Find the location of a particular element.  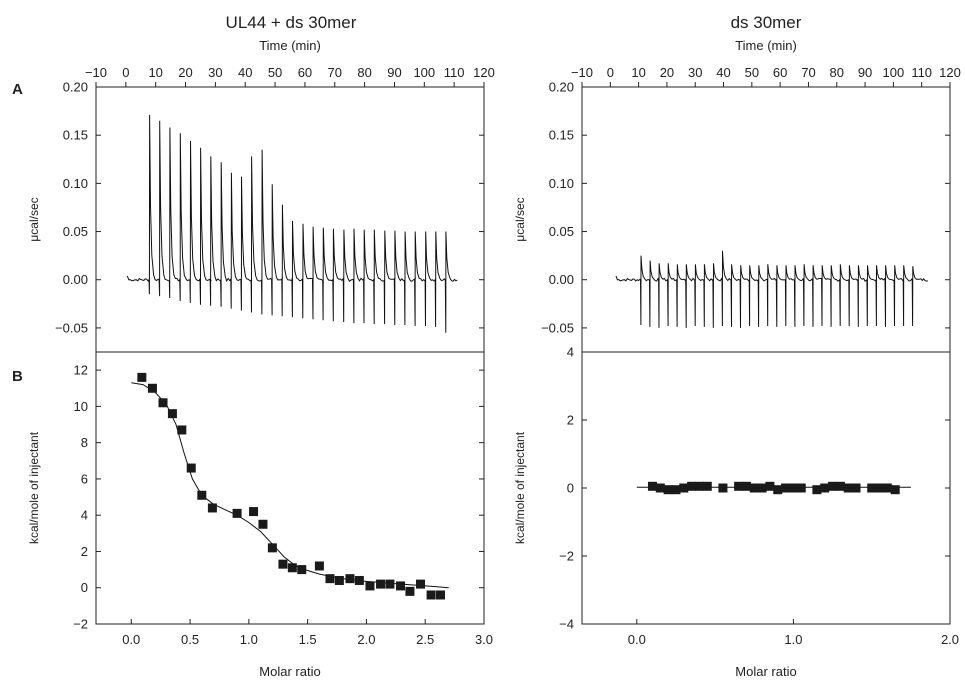

panel-a-left-ytick-label: −0.05 is located at coordinates (71, 327).